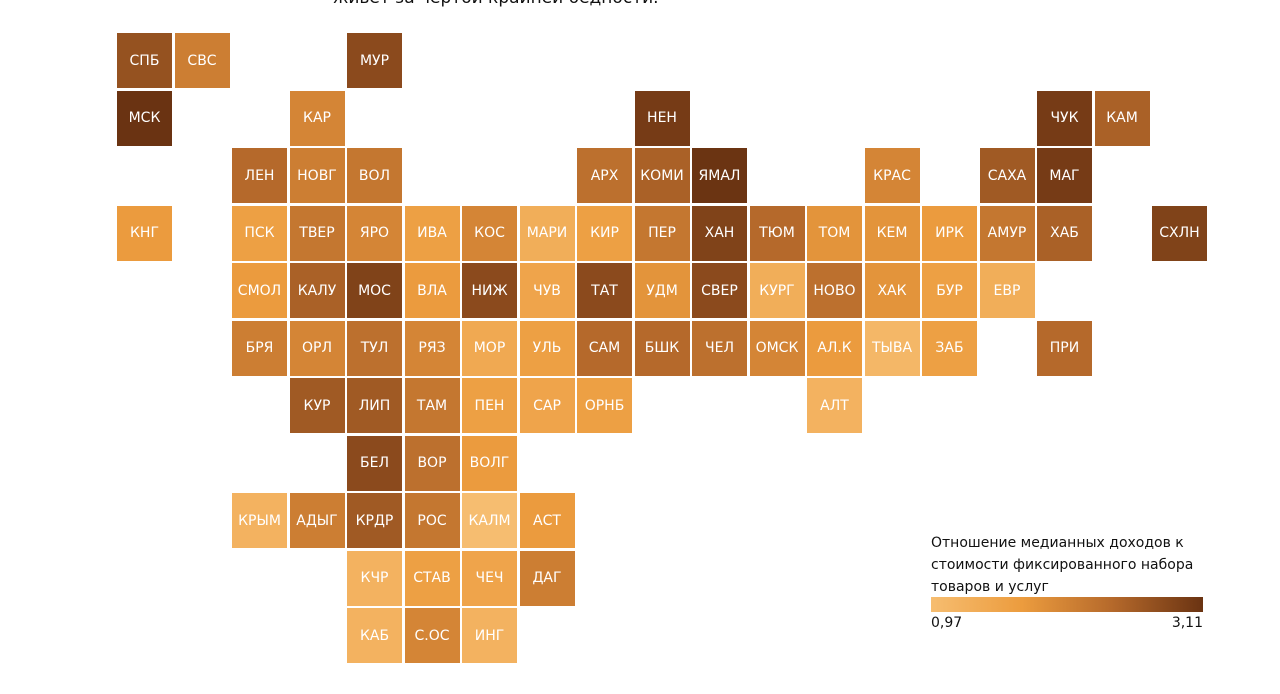  I want to click on region-tile: ЯРО, so click(374, 233).